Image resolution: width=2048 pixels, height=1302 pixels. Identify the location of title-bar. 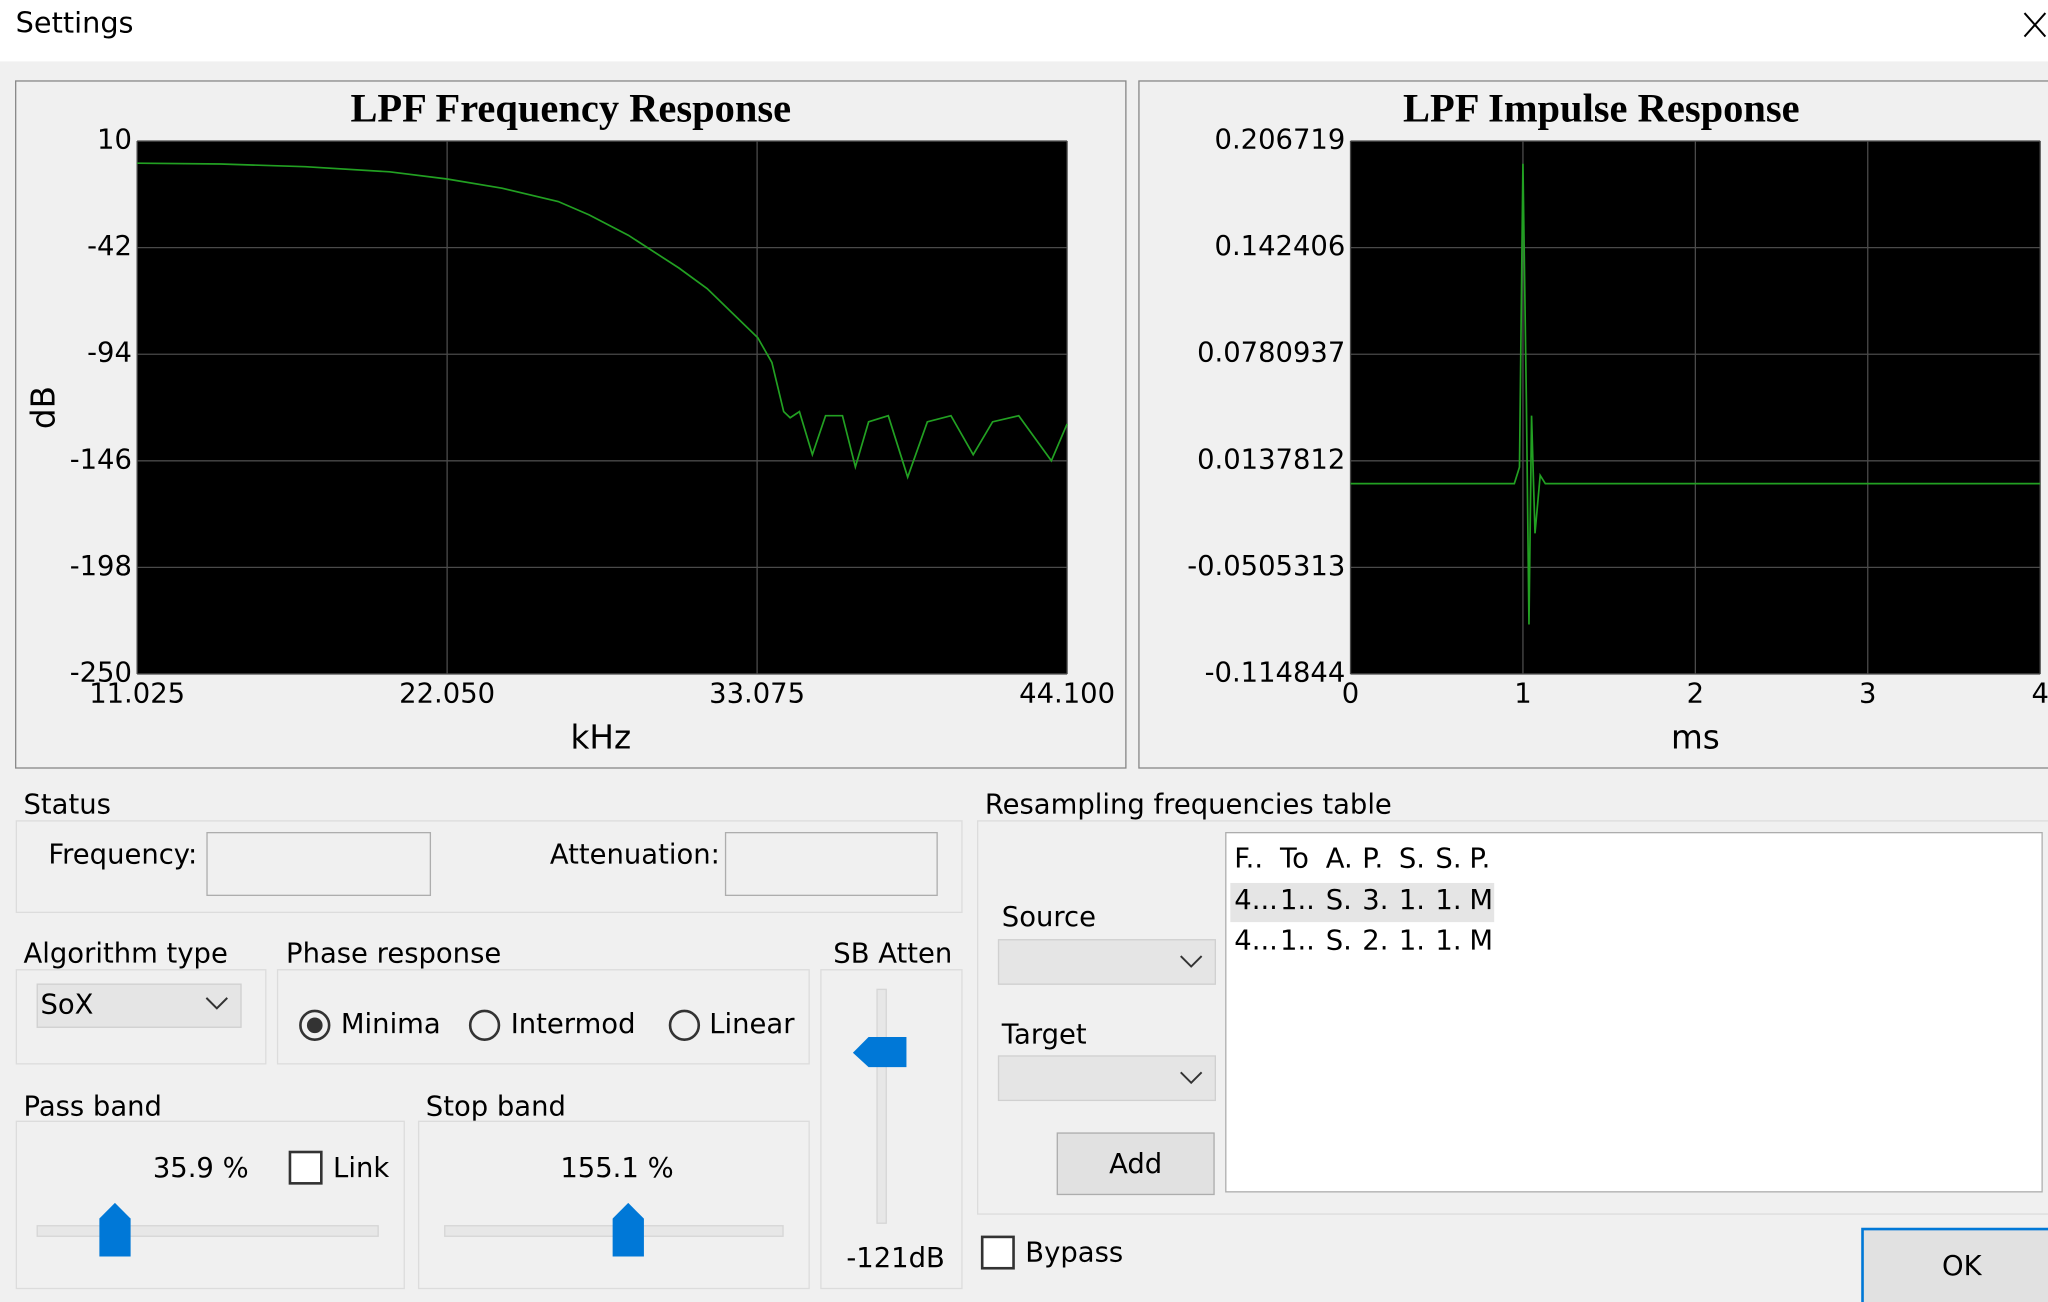
(1024, 31).